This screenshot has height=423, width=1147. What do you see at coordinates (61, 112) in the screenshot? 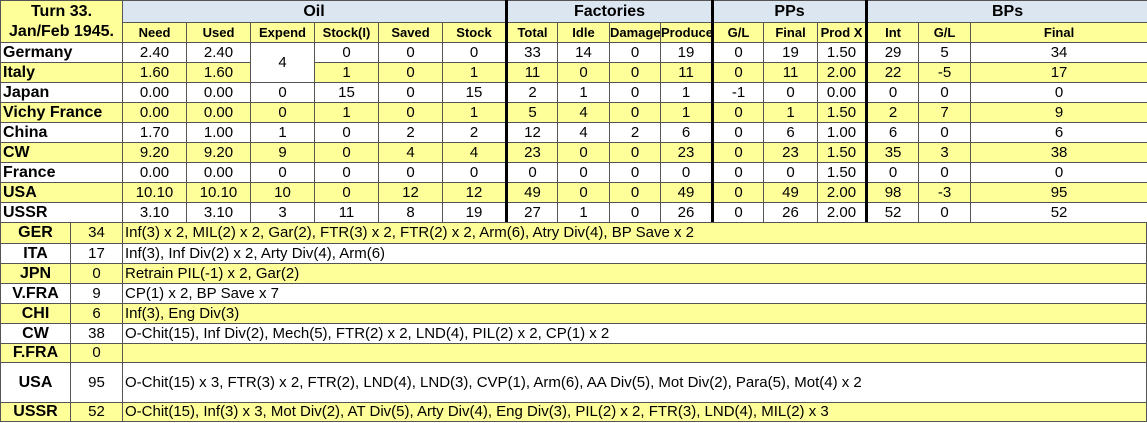
I see `country-name: Vichy France` at bounding box center [61, 112].